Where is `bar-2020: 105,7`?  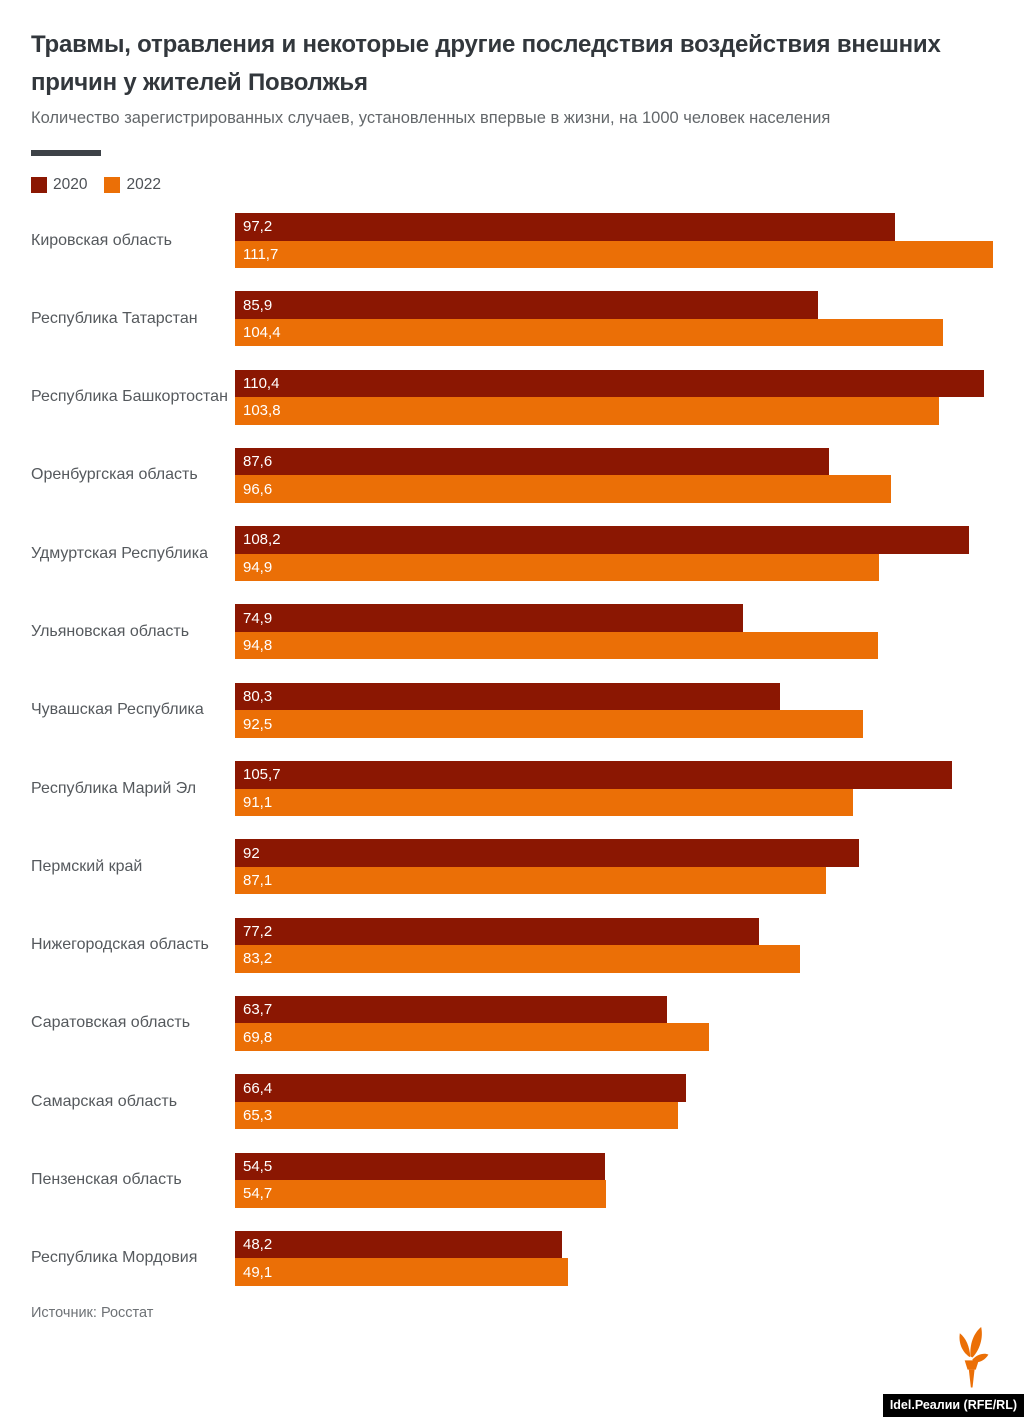
bar-2020: 105,7 is located at coordinates (594, 775).